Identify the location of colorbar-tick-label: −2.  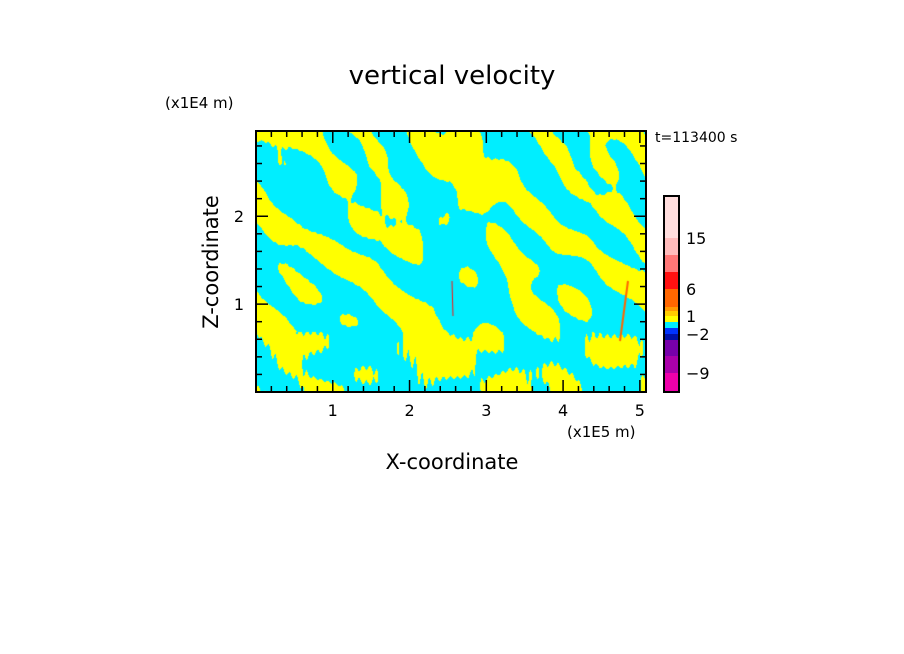
(698, 334).